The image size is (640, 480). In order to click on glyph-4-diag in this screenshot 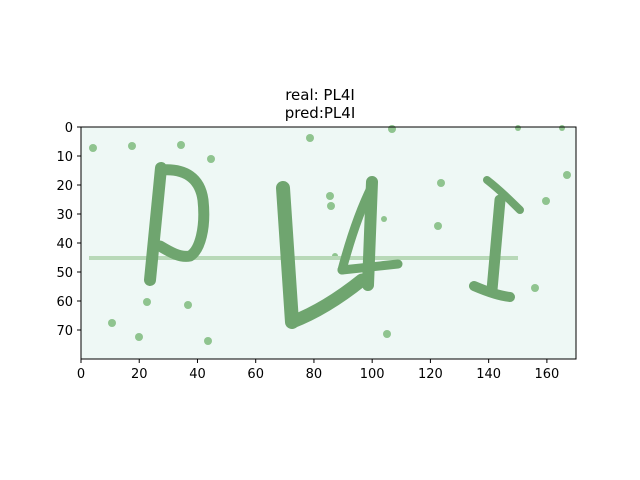, I will do `click(357, 228)`.